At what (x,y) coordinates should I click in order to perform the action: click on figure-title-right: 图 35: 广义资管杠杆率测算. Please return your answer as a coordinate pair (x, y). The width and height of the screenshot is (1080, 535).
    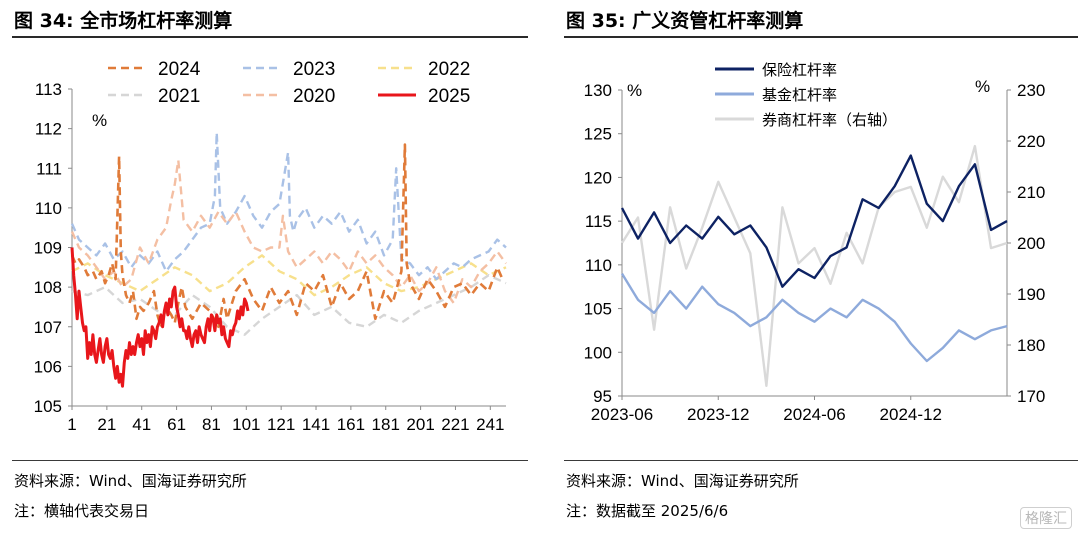
    Looking at the image, I should click on (685, 21).